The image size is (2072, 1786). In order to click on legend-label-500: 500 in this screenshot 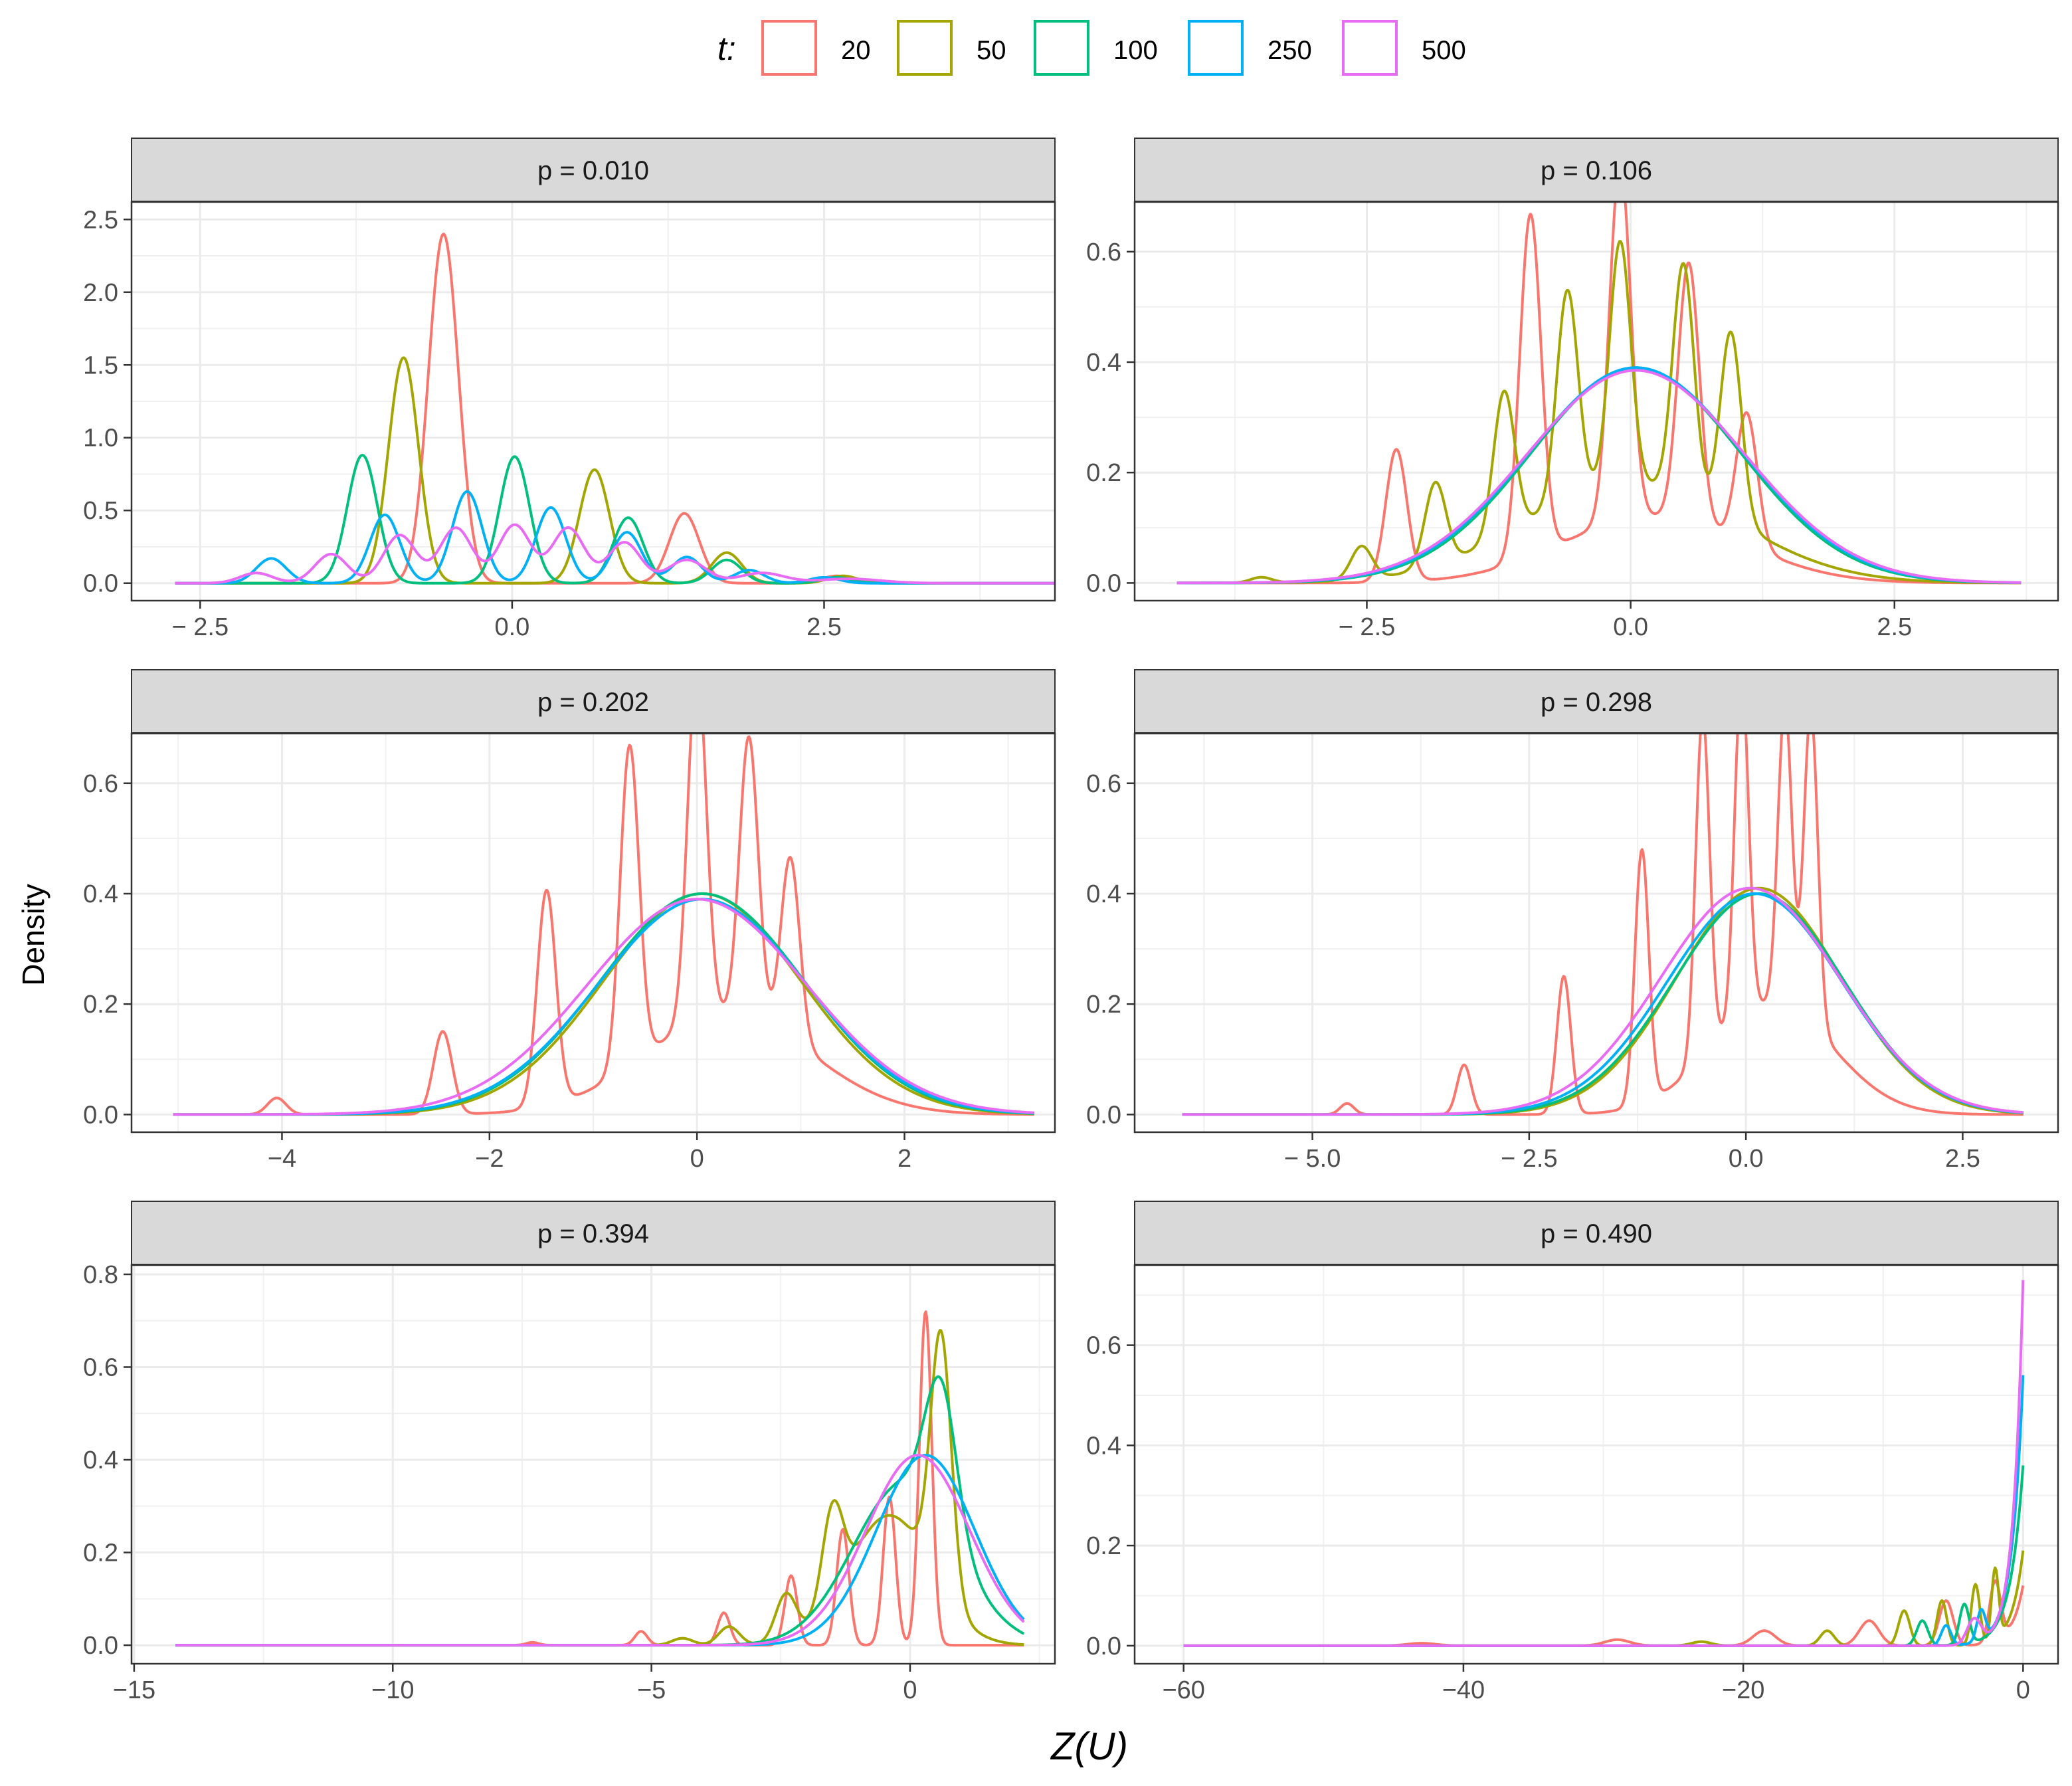, I will do `click(1444, 50)`.